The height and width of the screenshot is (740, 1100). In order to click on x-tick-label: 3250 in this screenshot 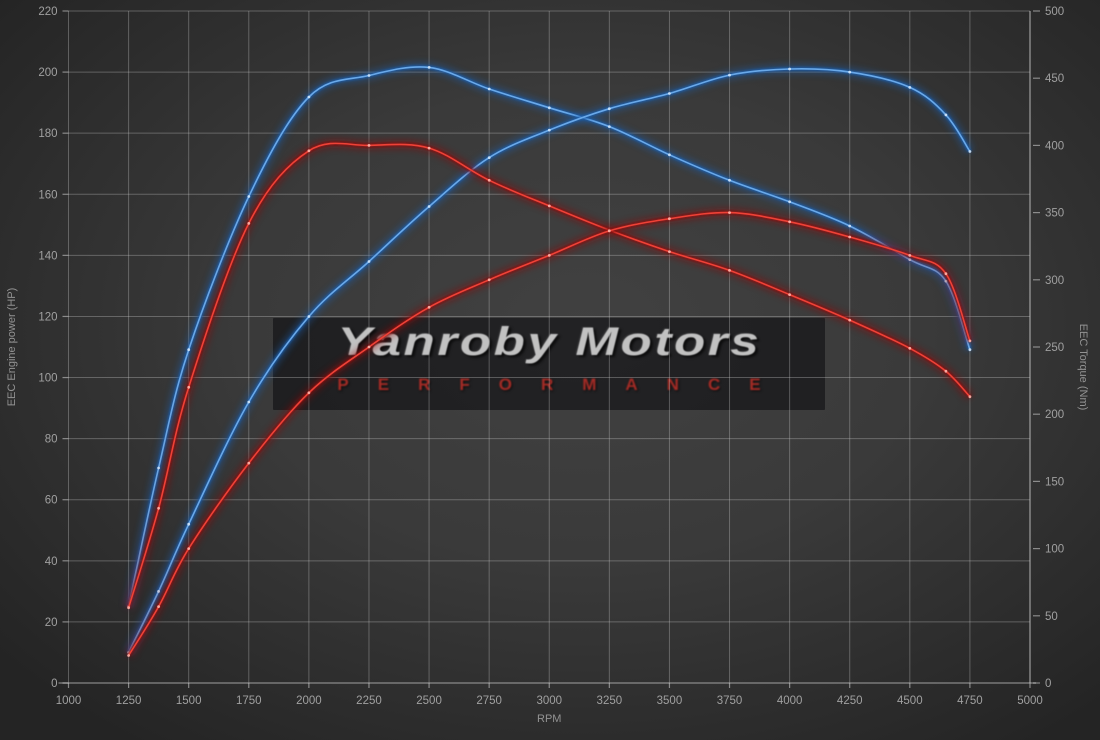, I will do `click(610, 701)`.